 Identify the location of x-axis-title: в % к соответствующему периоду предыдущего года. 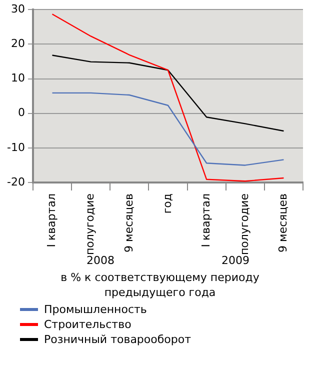
(160, 285).